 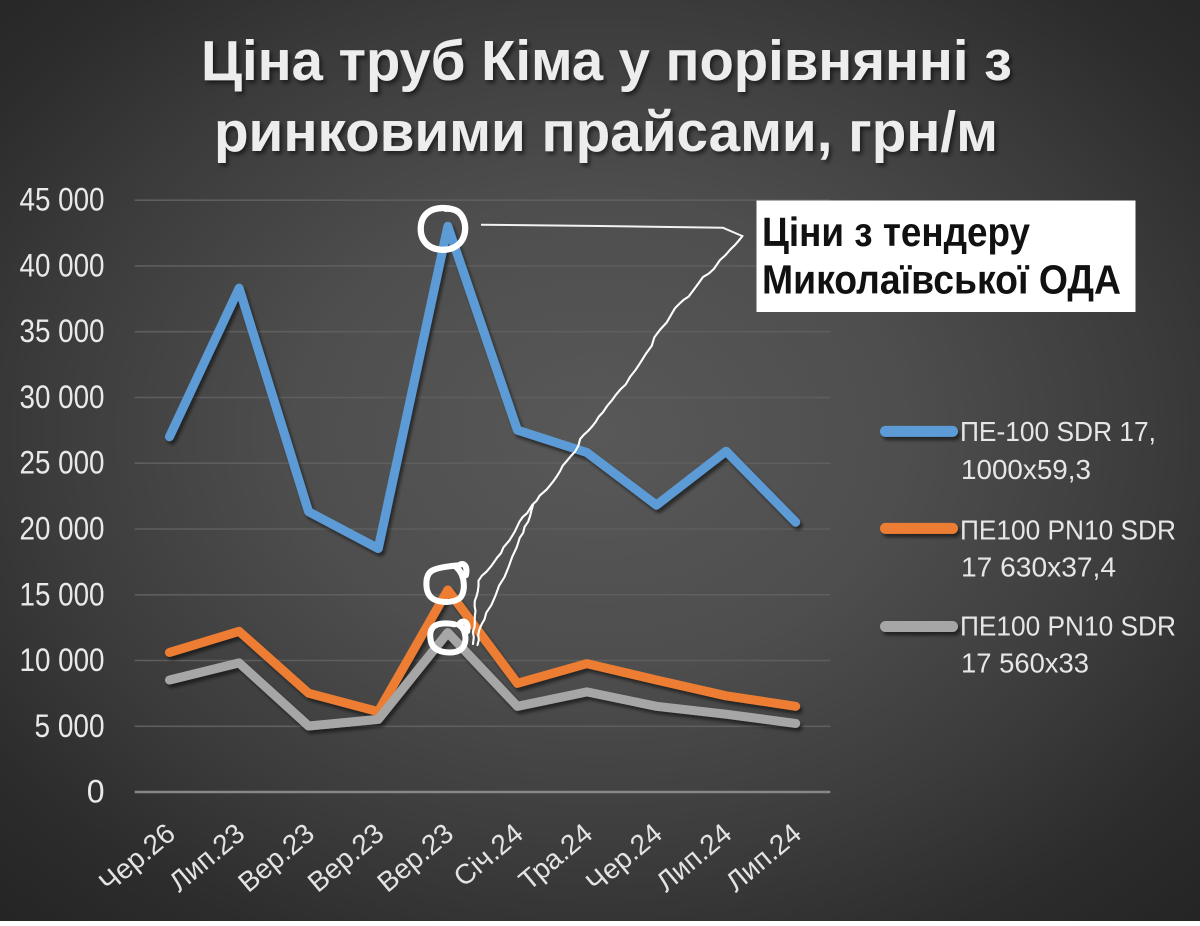 What do you see at coordinates (606, 61) in the screenshot?
I see `svg-text: Ціна труб Кіма у порівнянні з` at bounding box center [606, 61].